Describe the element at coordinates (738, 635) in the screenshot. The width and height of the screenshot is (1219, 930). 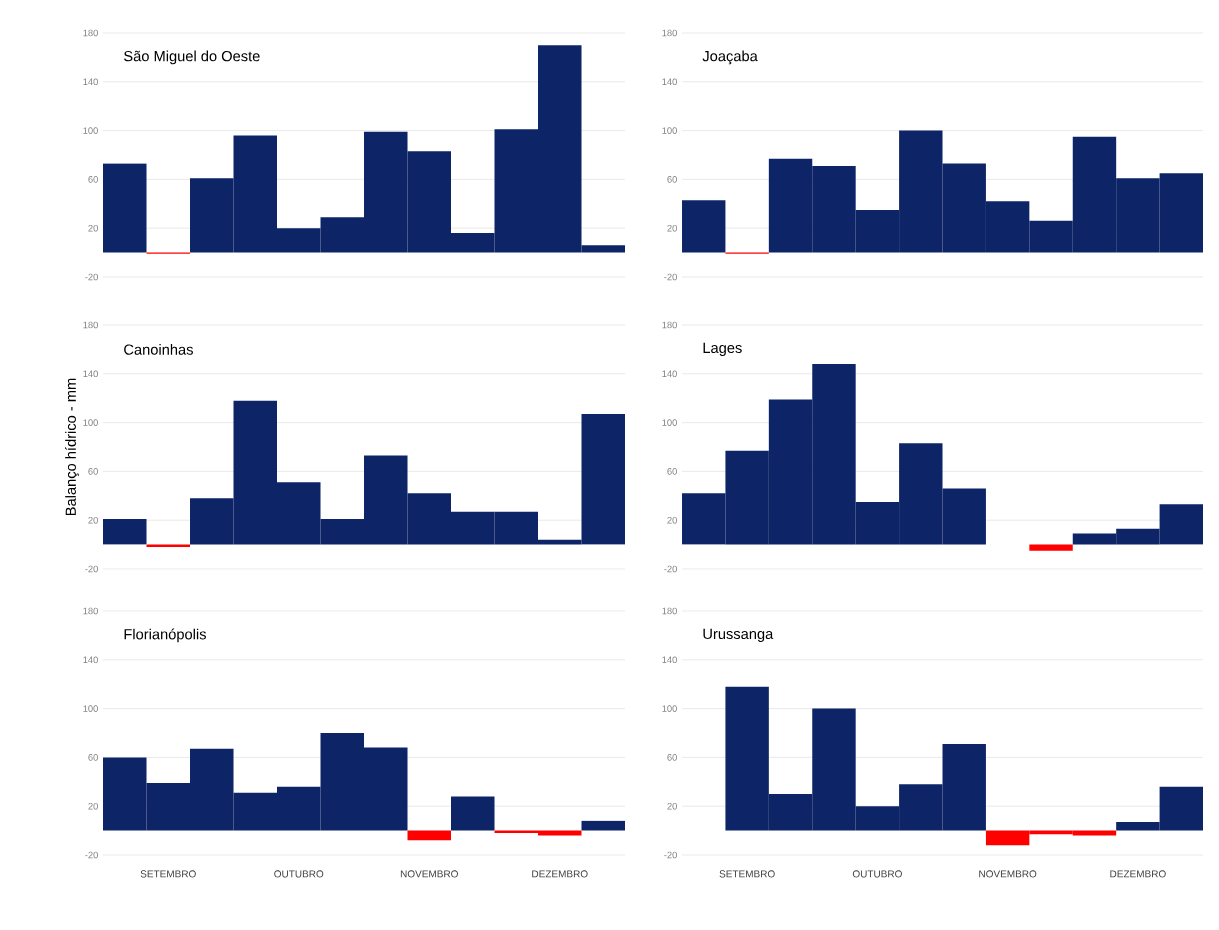
I see `text: Urussanga` at that location.